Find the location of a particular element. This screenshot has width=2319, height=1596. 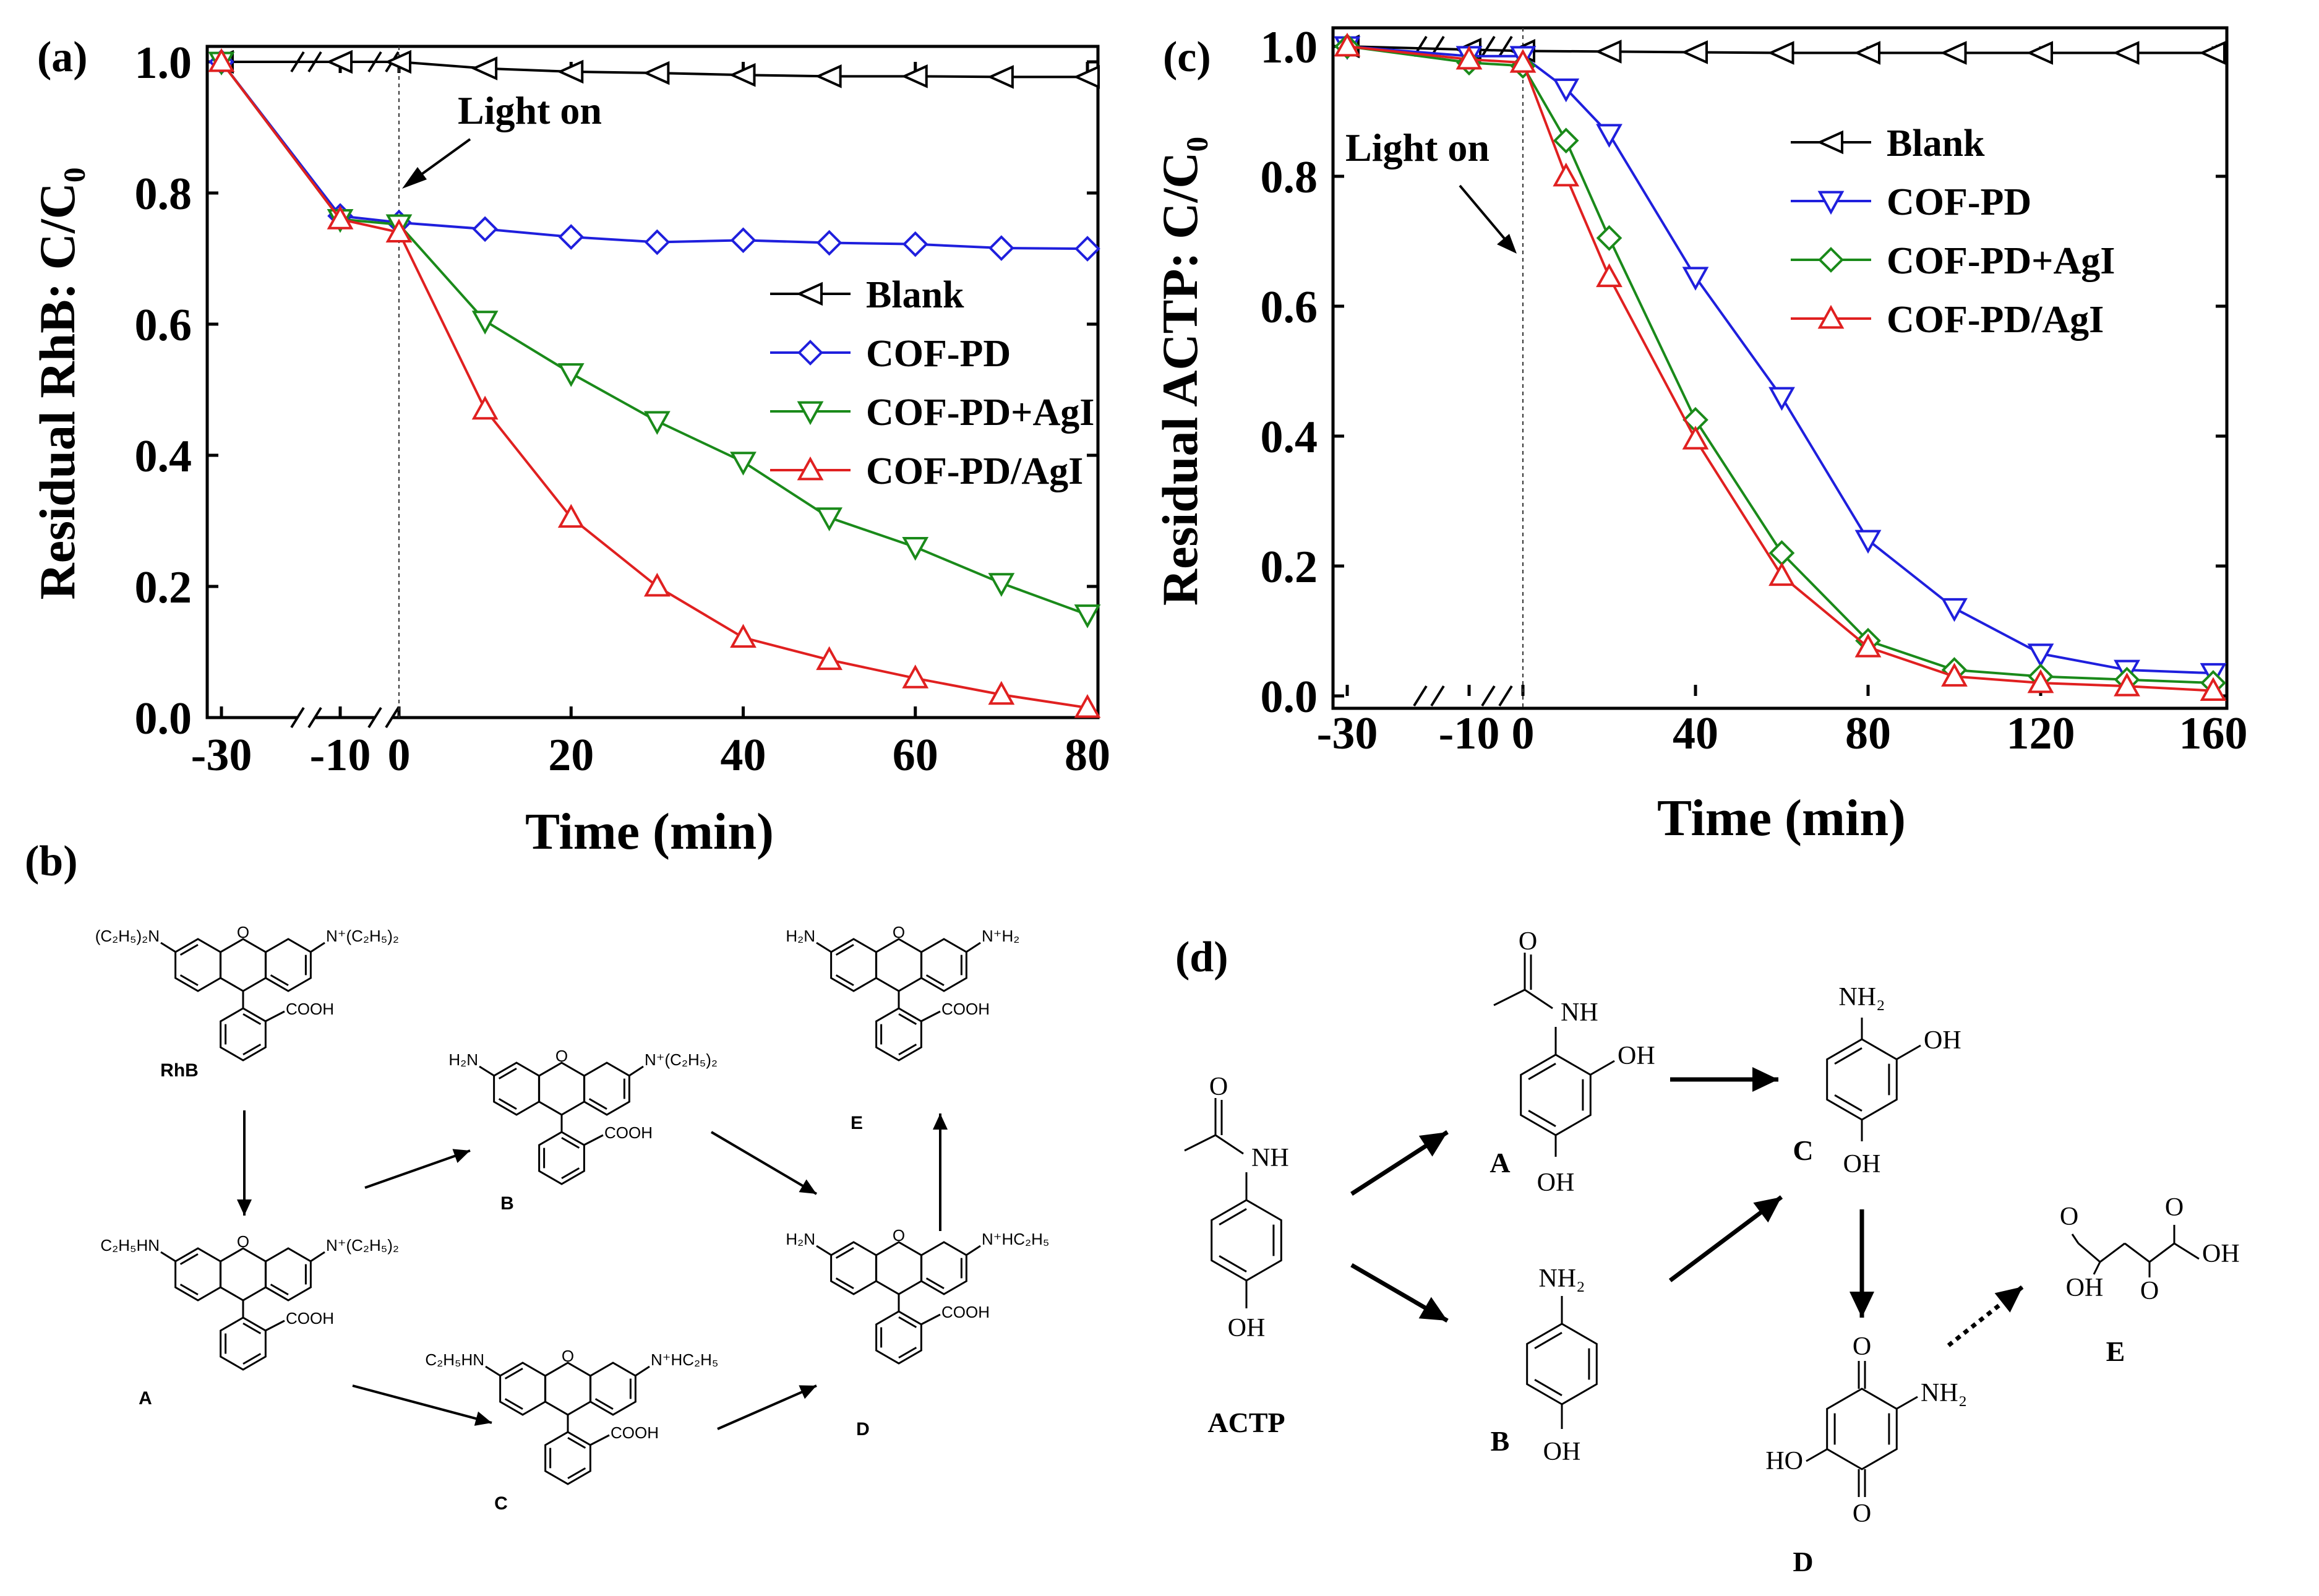

a-x-tick-label: 40 is located at coordinates (743, 755).